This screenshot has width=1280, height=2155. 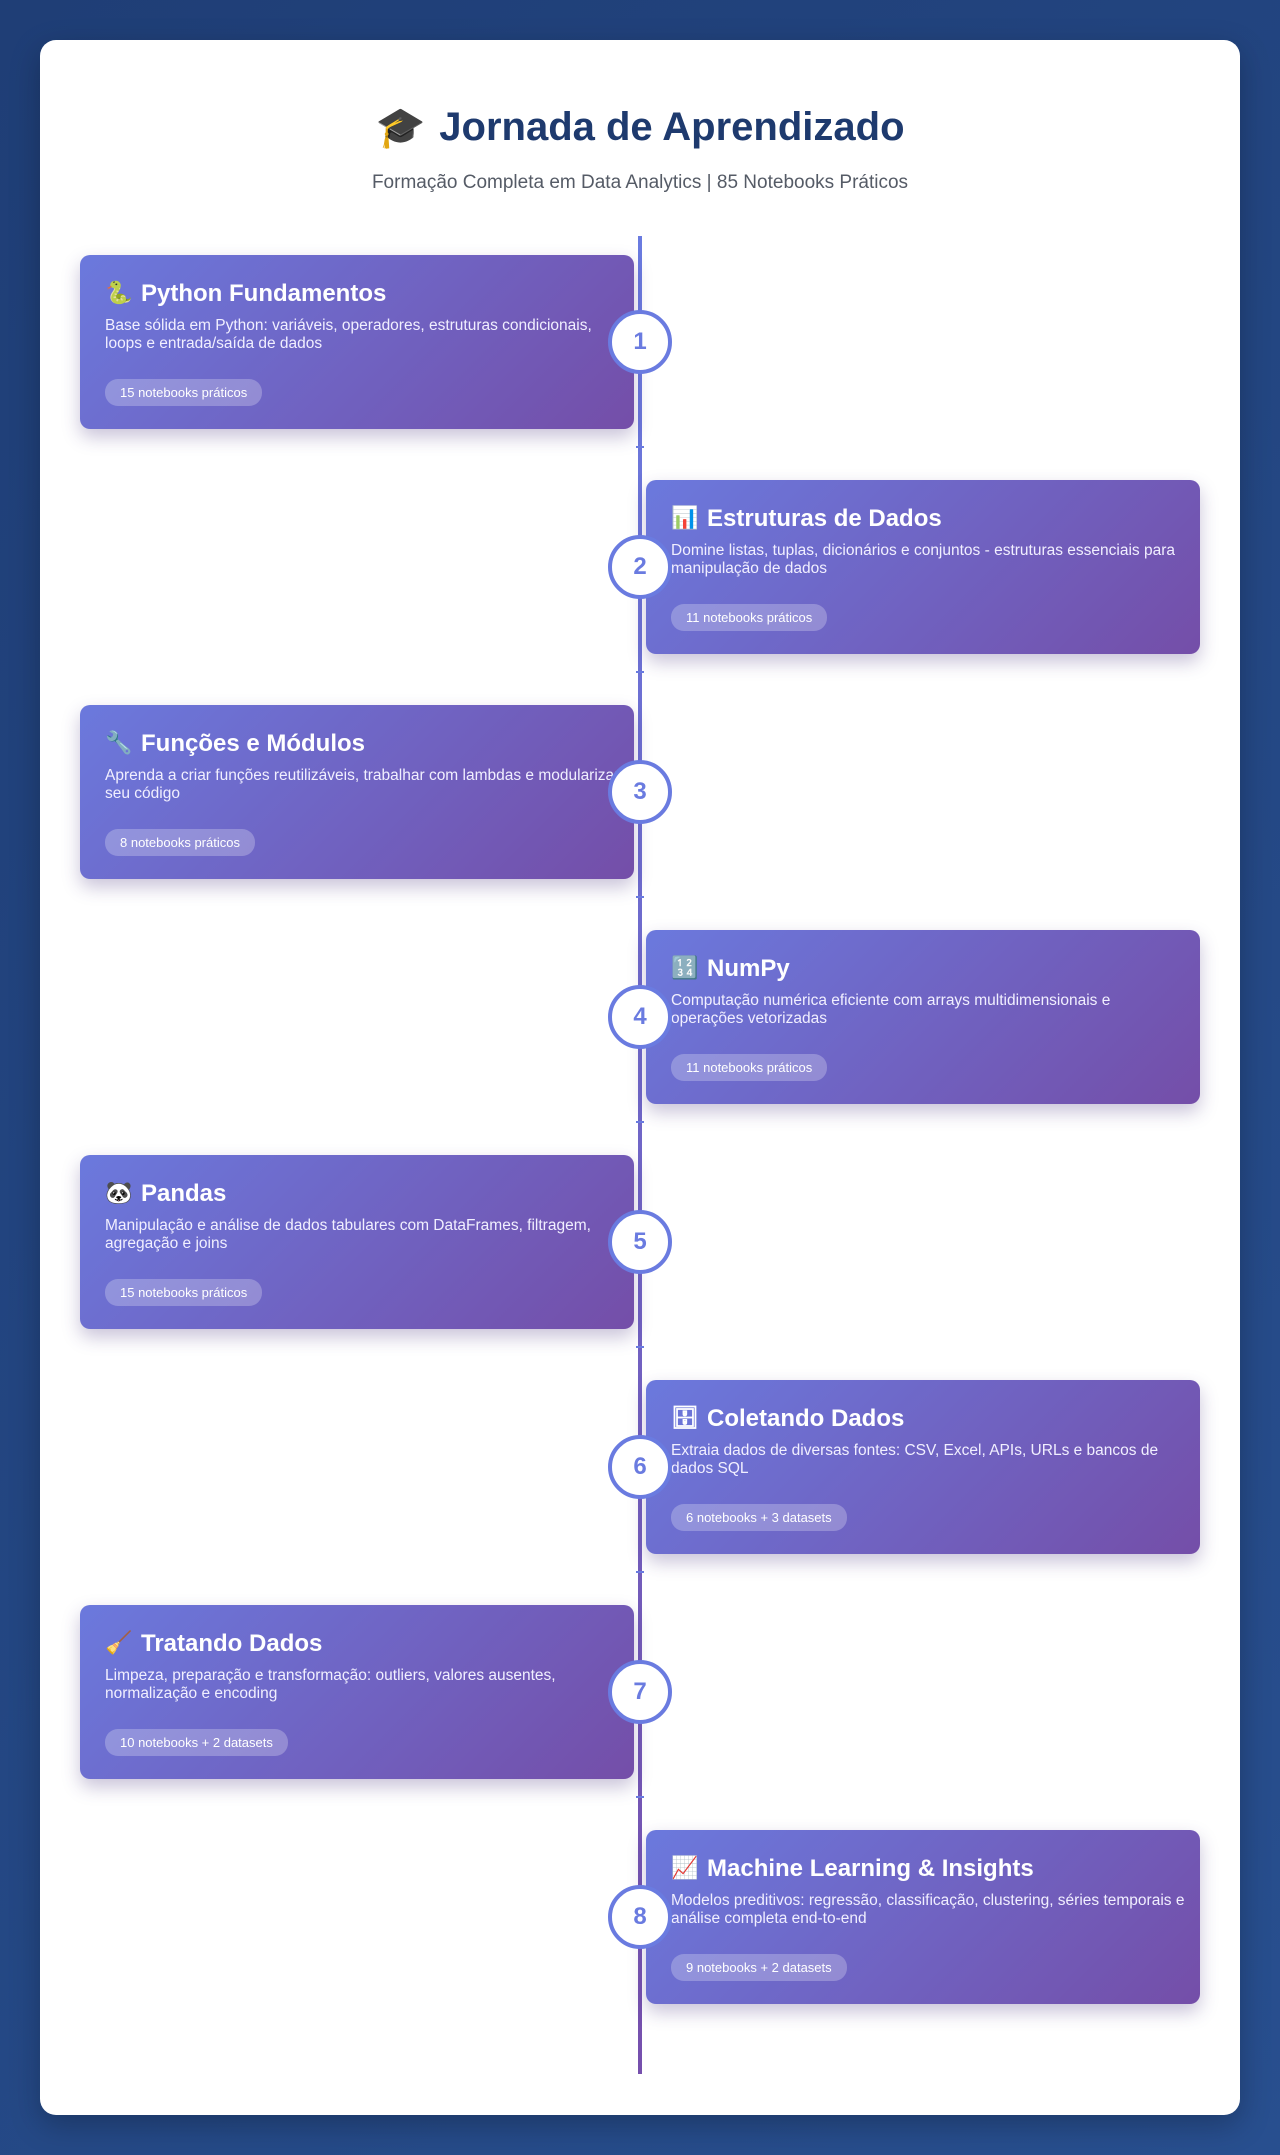 What do you see at coordinates (400, 128) in the screenshot?
I see `graduation-cap-icon: 🎓` at bounding box center [400, 128].